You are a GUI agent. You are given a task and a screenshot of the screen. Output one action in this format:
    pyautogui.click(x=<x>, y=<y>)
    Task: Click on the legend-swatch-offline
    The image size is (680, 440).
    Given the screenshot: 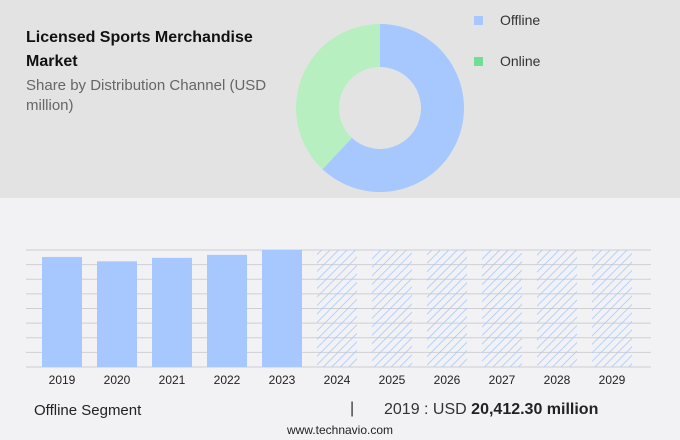 What is the action you would take?
    pyautogui.click(x=478, y=20)
    